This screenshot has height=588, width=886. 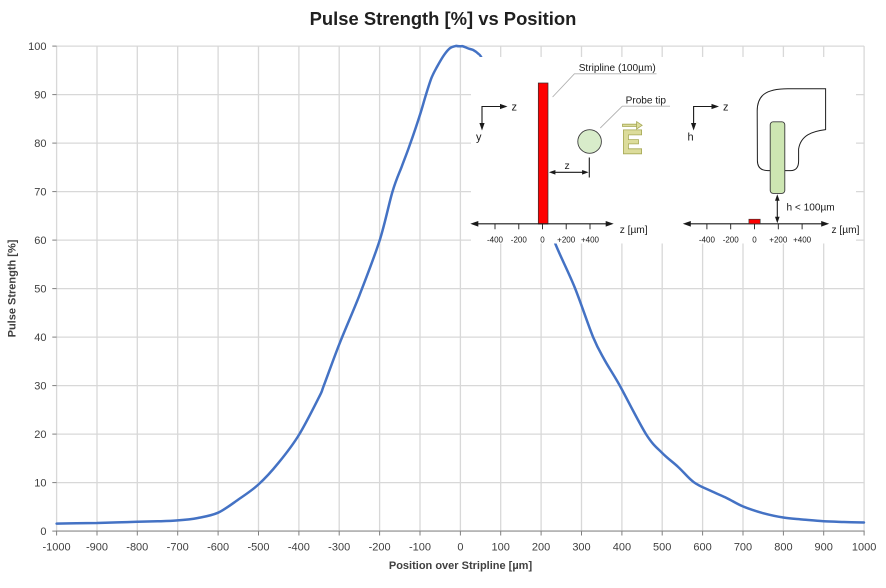 I want to click on svg-text: Probe tip, so click(x=646, y=100).